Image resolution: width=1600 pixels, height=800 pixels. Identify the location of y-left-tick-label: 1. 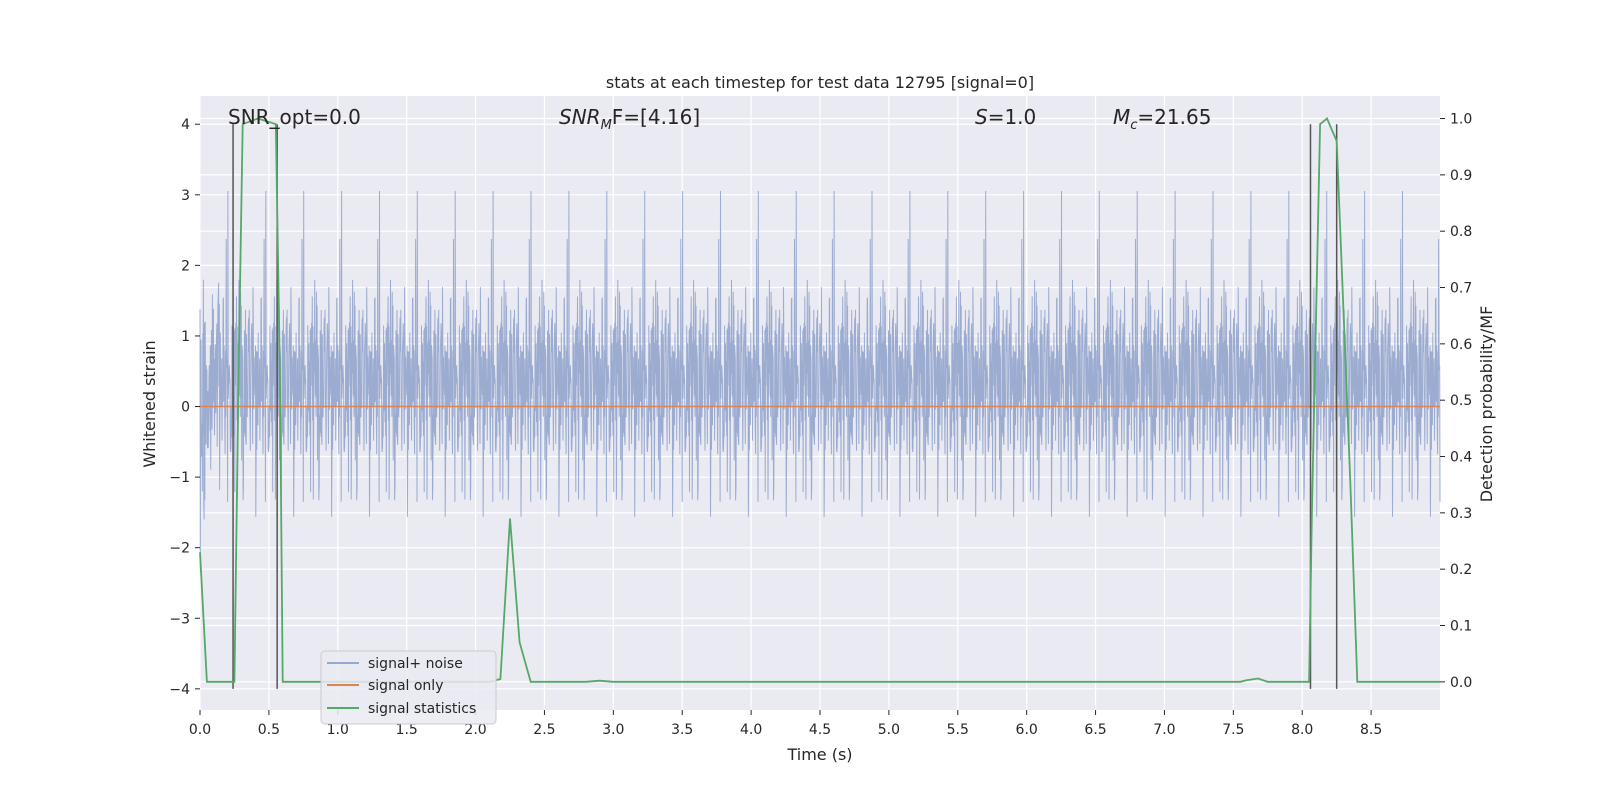
(185, 337).